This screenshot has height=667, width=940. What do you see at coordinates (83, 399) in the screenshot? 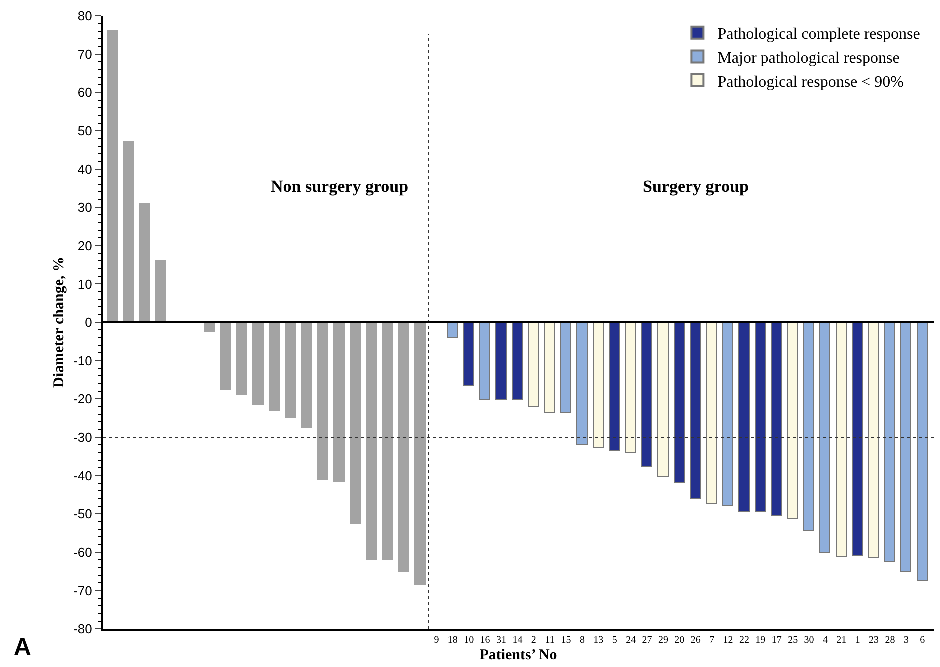
I see `y-tick-label: -20` at bounding box center [83, 399].